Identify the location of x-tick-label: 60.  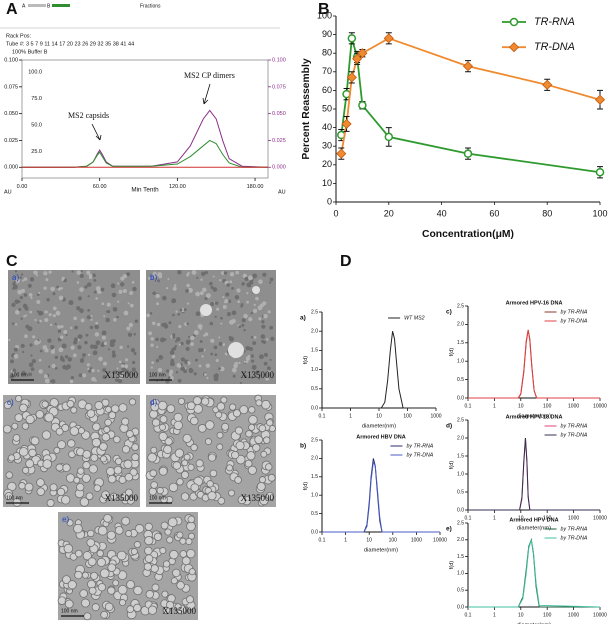
(494, 213).